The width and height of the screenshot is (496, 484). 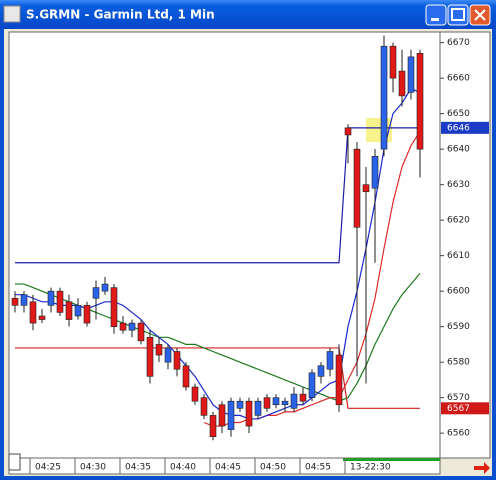 I want to click on title-bar, so click(x=248, y=14).